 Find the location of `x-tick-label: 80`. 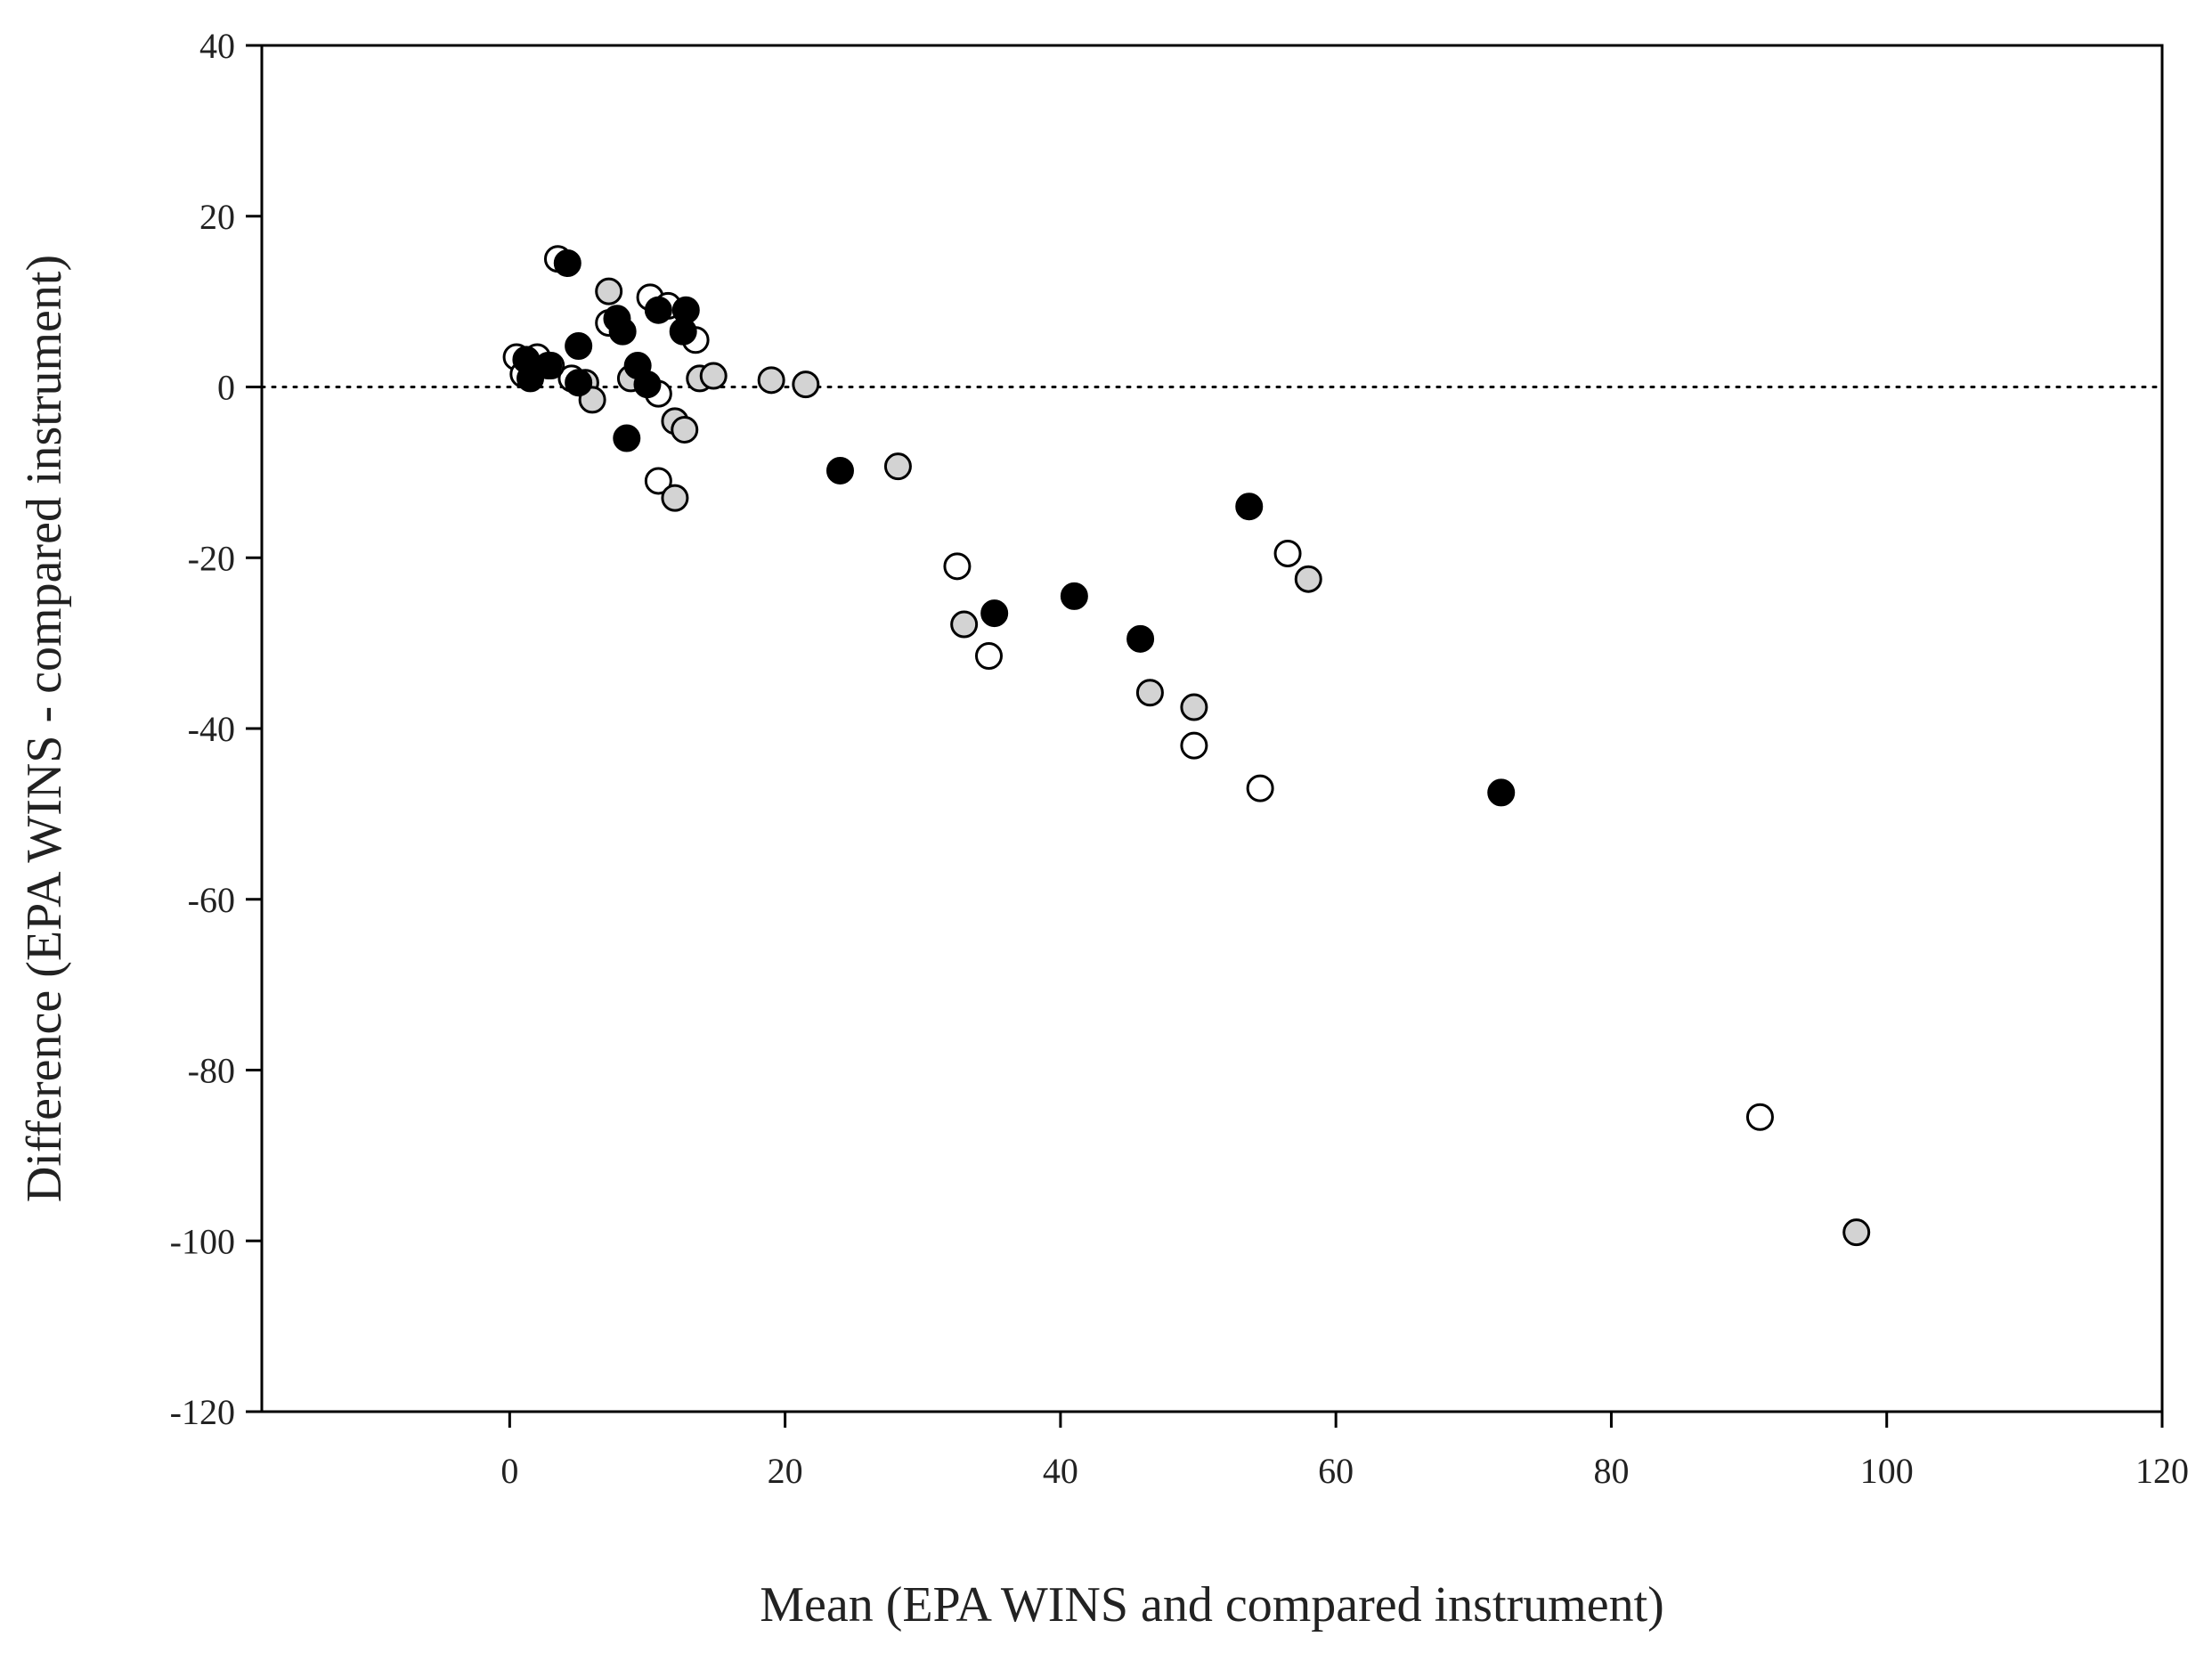

x-tick-label: 80 is located at coordinates (1611, 1471).